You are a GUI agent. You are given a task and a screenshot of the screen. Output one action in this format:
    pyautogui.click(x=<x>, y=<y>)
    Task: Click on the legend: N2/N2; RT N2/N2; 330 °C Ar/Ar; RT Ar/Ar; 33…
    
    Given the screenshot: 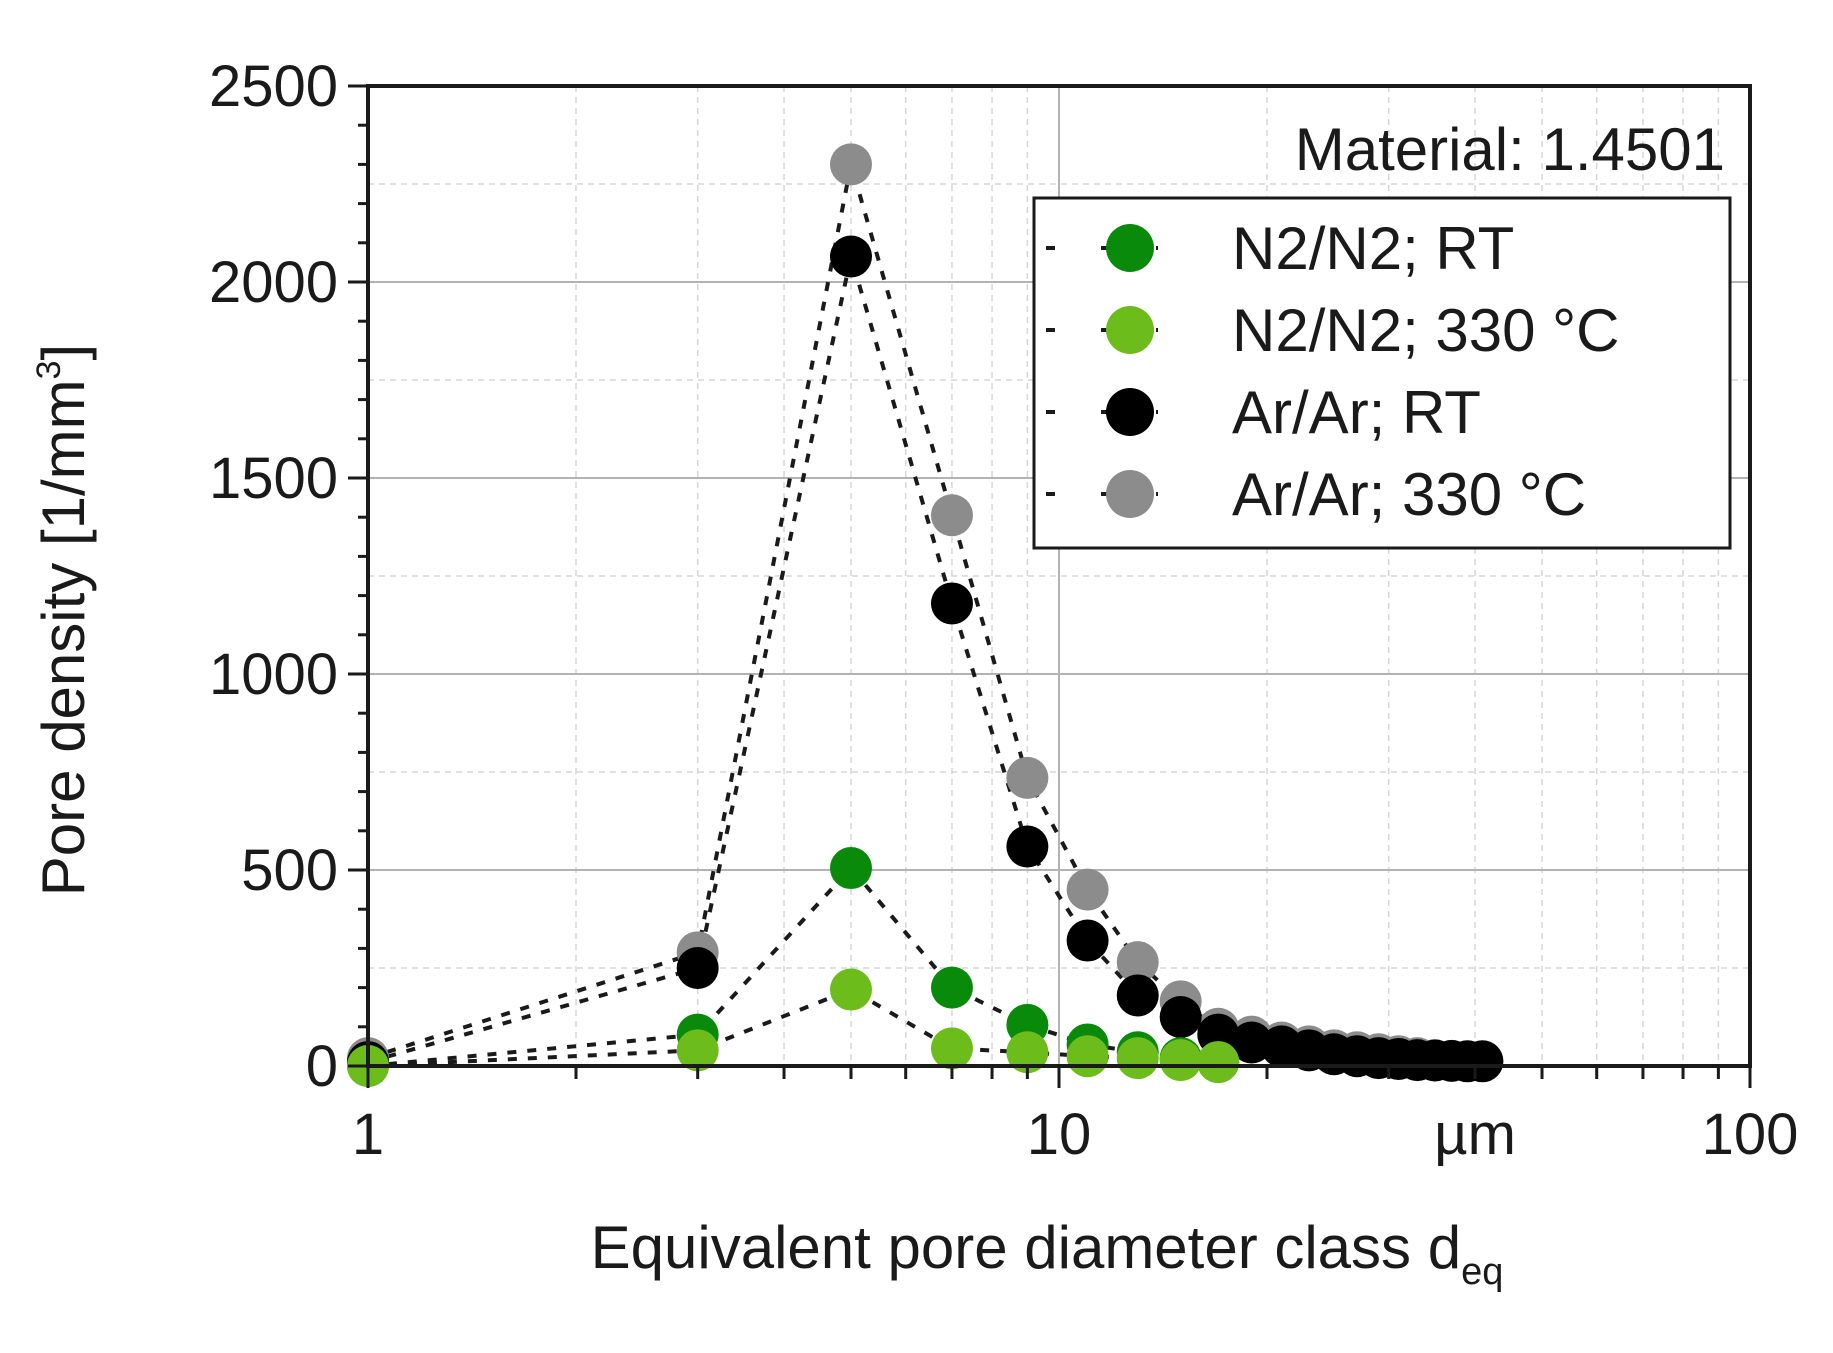 What is the action you would take?
    pyautogui.click(x=1382, y=373)
    